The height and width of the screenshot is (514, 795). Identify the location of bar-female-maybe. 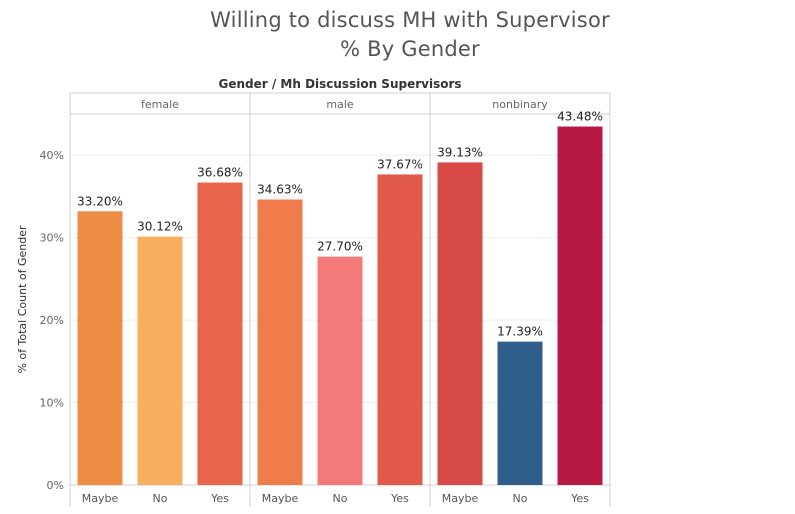
(100, 348).